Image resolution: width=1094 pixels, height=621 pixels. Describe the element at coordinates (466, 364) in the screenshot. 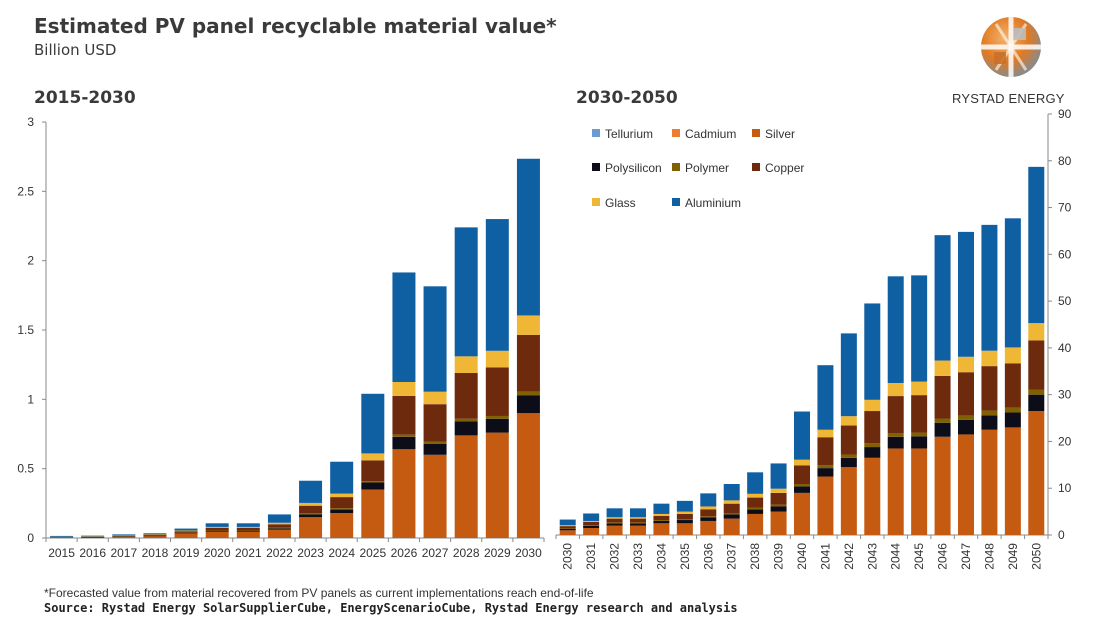

I see `bar-segment-glass-2028` at that location.